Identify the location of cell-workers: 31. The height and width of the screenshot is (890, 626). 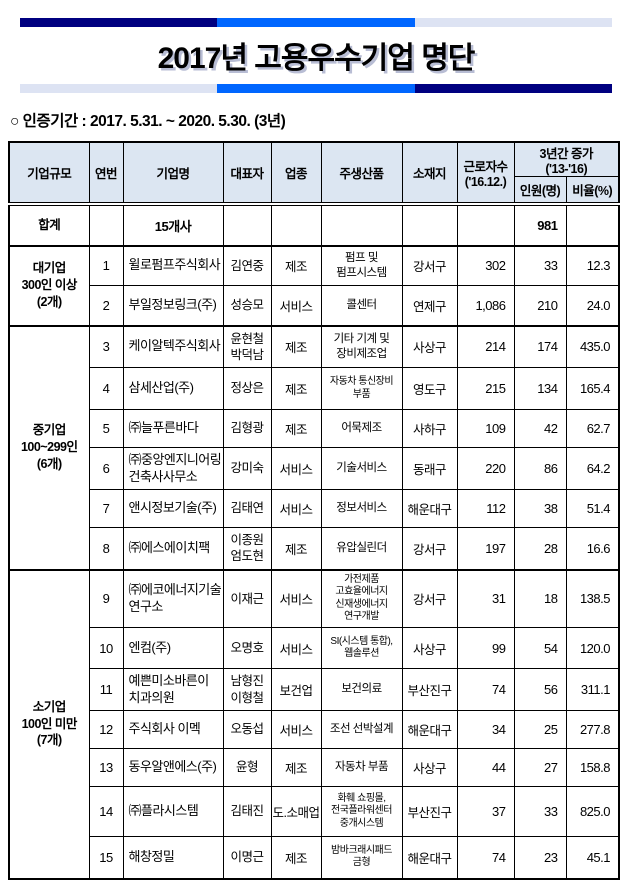
(485, 598).